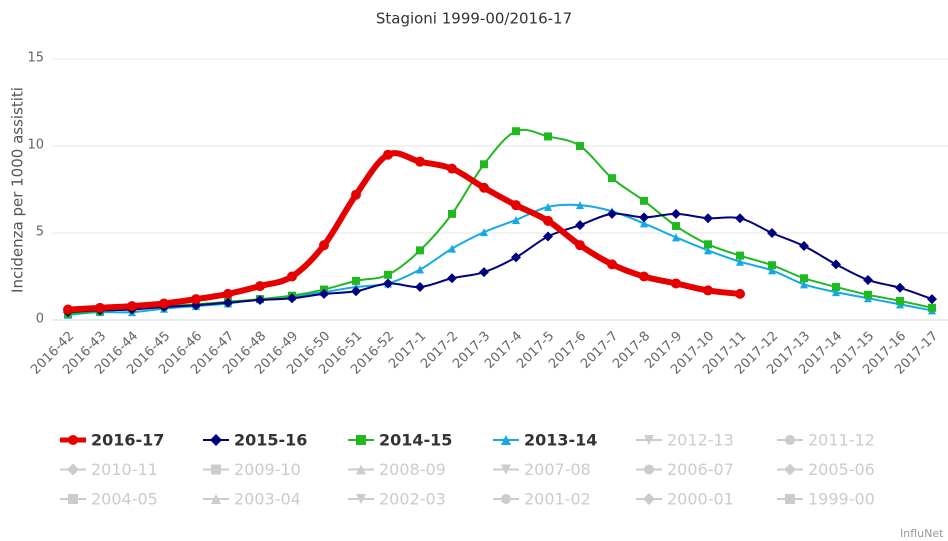 This screenshot has height=541, width=948. I want to click on legend-label: 2003-04, so click(267, 499).